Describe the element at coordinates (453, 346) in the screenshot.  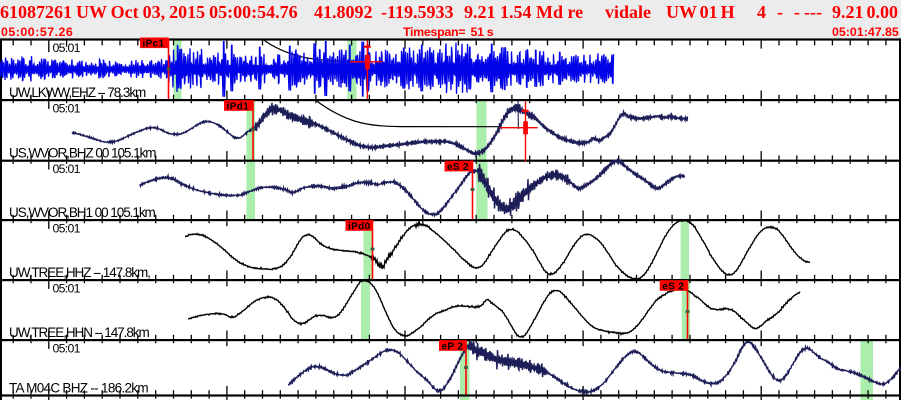
I see `svg-text: eP 2` at that location.